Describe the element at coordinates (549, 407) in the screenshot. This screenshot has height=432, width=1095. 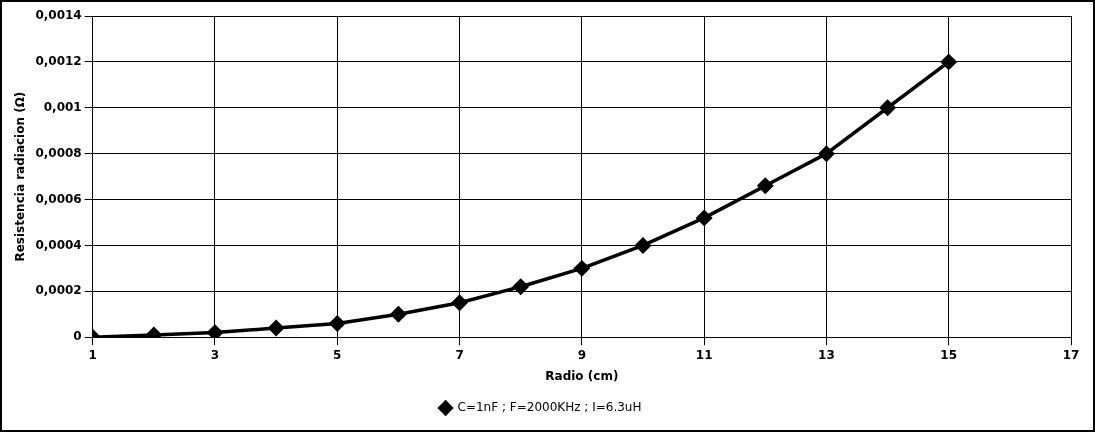
I see `legend-label: C=1nF ; F=2000KHz ; I=6.3uH` at that location.